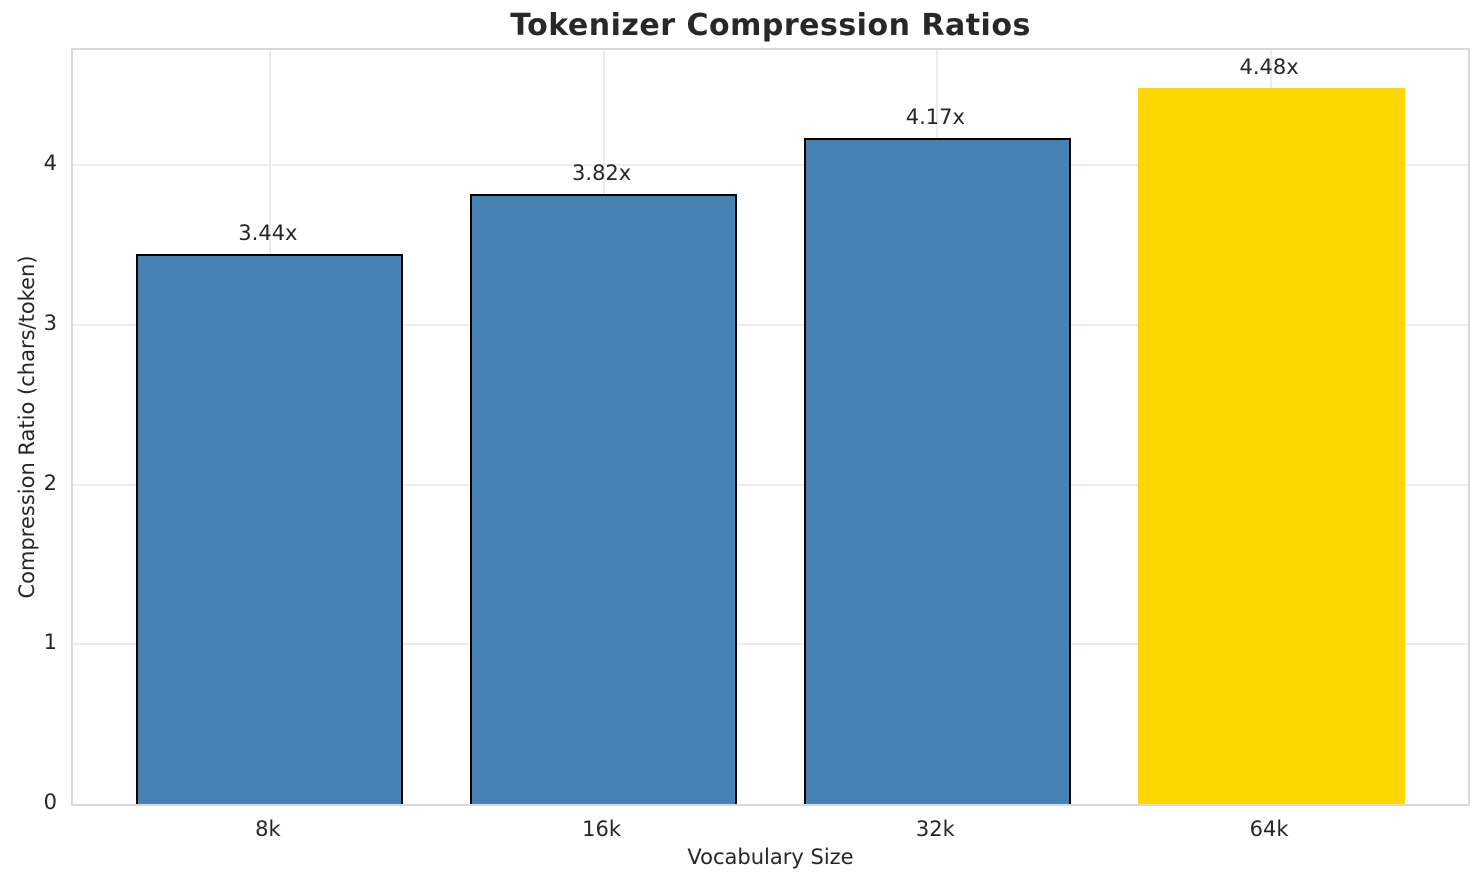 The image size is (1483, 885). What do you see at coordinates (937, 471) in the screenshot?
I see `bar-32k` at bounding box center [937, 471].